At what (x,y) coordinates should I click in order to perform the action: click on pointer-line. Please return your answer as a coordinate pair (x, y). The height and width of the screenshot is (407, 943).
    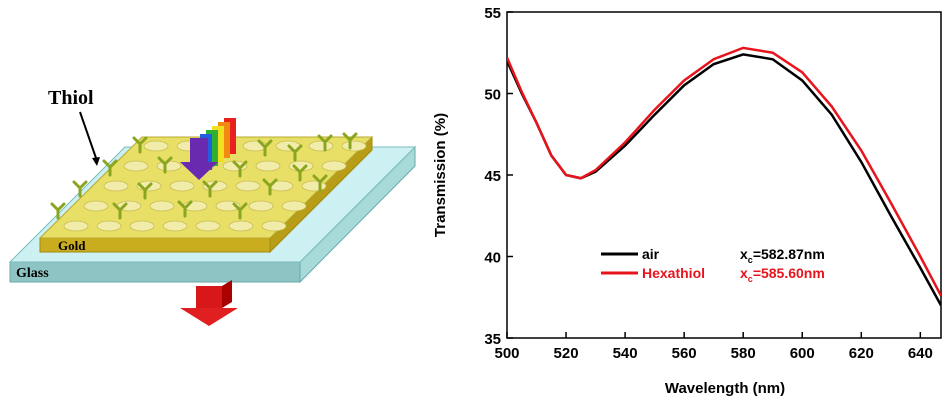
    Looking at the image, I should click on (88, 135).